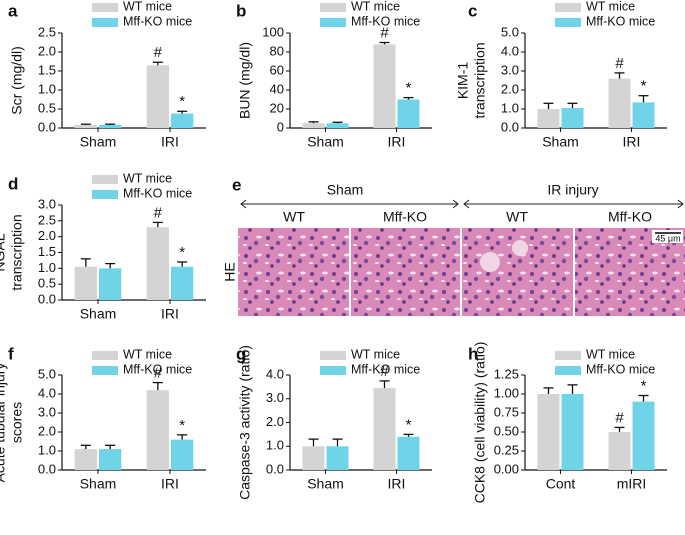 This screenshot has width=685, height=535. Describe the element at coordinates (4, 252) in the screenshot. I see `y-axis-title: NGAL` at that location.